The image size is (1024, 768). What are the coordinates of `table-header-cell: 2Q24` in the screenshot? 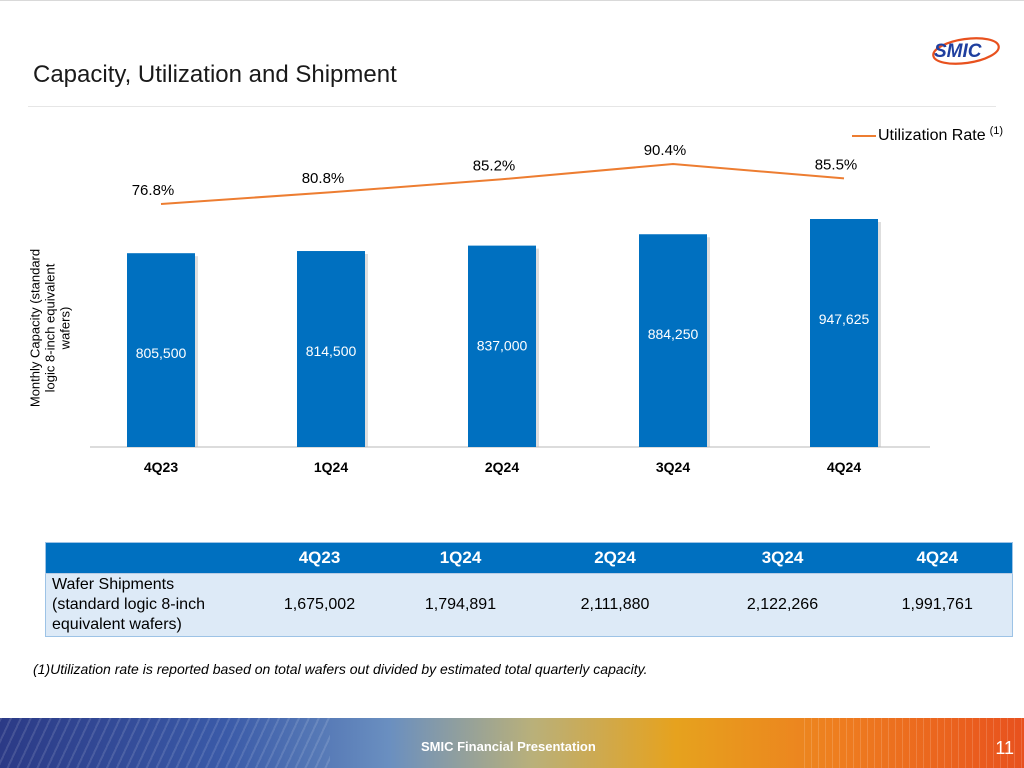 It's located at (615, 558).